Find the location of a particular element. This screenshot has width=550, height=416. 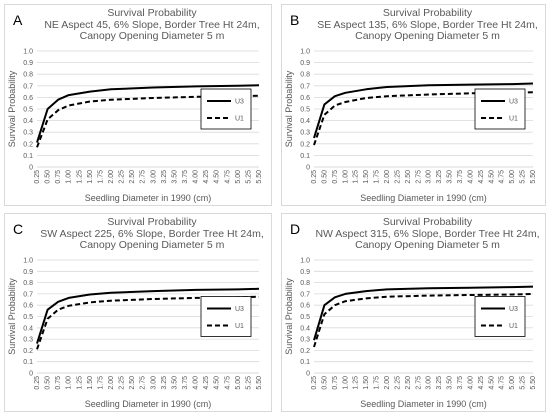

x-tick-label: 4.50 is located at coordinates (217, 177).